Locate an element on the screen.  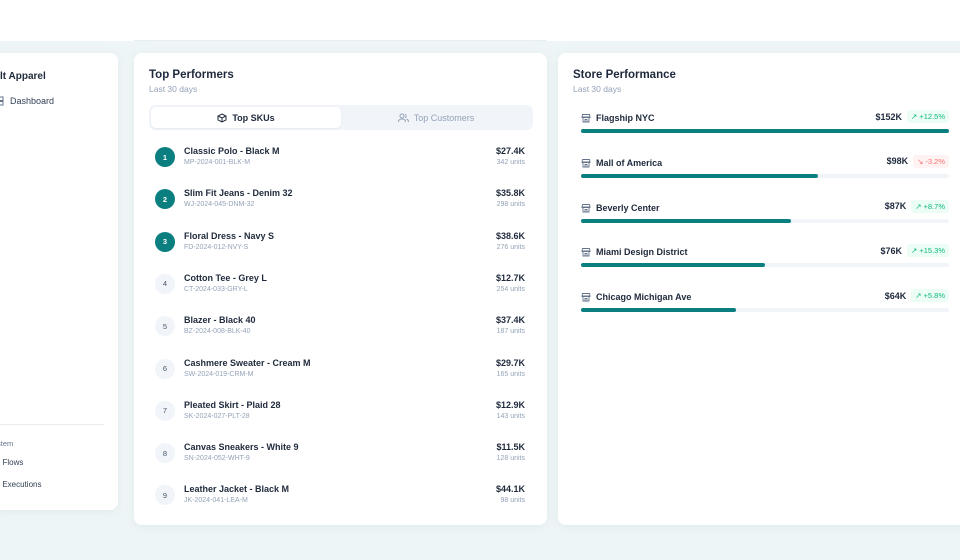
store-row: Chicago Michigan Ave $64K ↗ +5.8% is located at coordinates (765, 305).